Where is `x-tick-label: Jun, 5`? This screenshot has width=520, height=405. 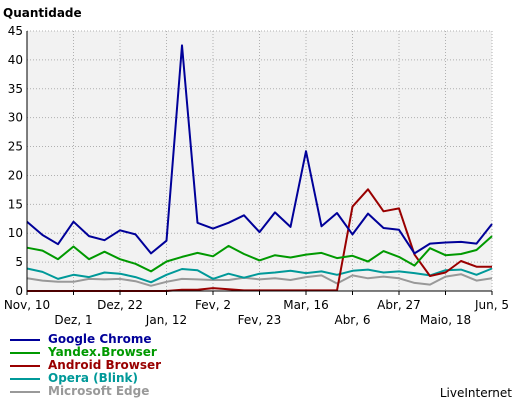
x-tick-label: Jun, 5 is located at coordinates (491, 305).